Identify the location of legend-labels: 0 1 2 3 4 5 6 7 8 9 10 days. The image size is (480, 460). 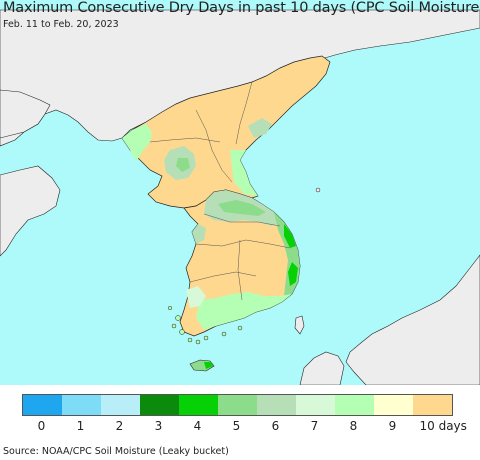
(240, 427).